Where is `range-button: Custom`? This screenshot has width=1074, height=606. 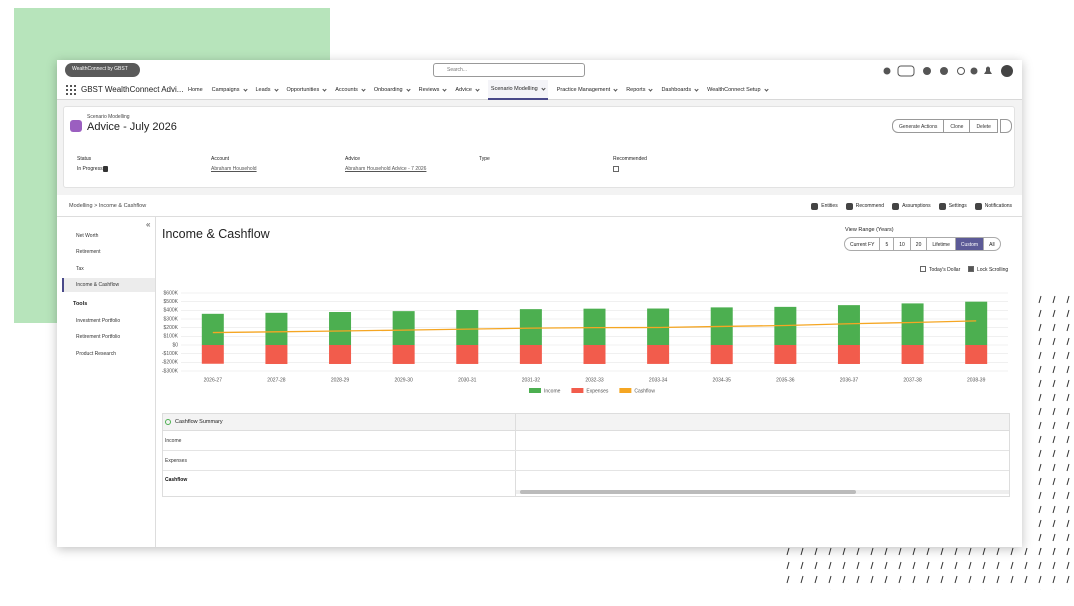 range-button: Custom is located at coordinates (969, 244).